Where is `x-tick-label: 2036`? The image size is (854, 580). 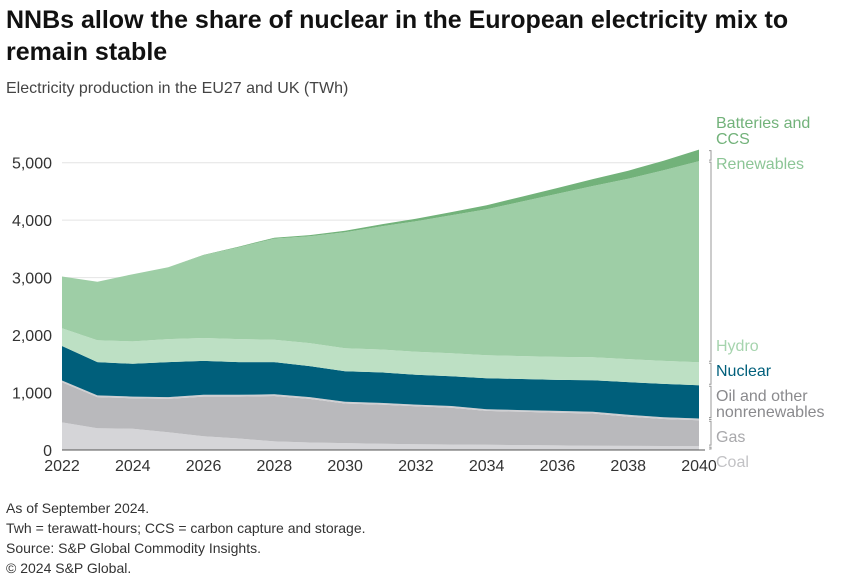
x-tick-label: 2036 is located at coordinates (558, 466).